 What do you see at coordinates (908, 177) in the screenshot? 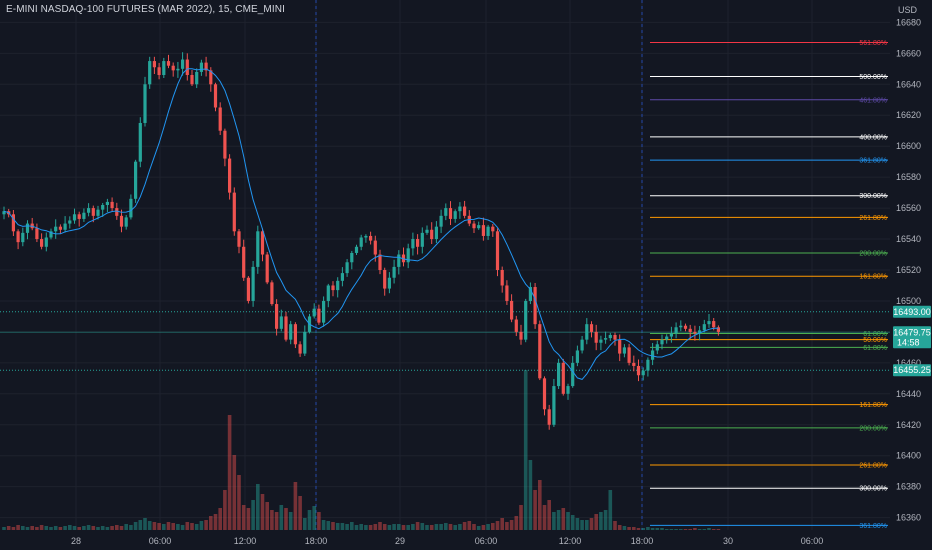
I see `price-tick-label: 16580` at bounding box center [908, 177].